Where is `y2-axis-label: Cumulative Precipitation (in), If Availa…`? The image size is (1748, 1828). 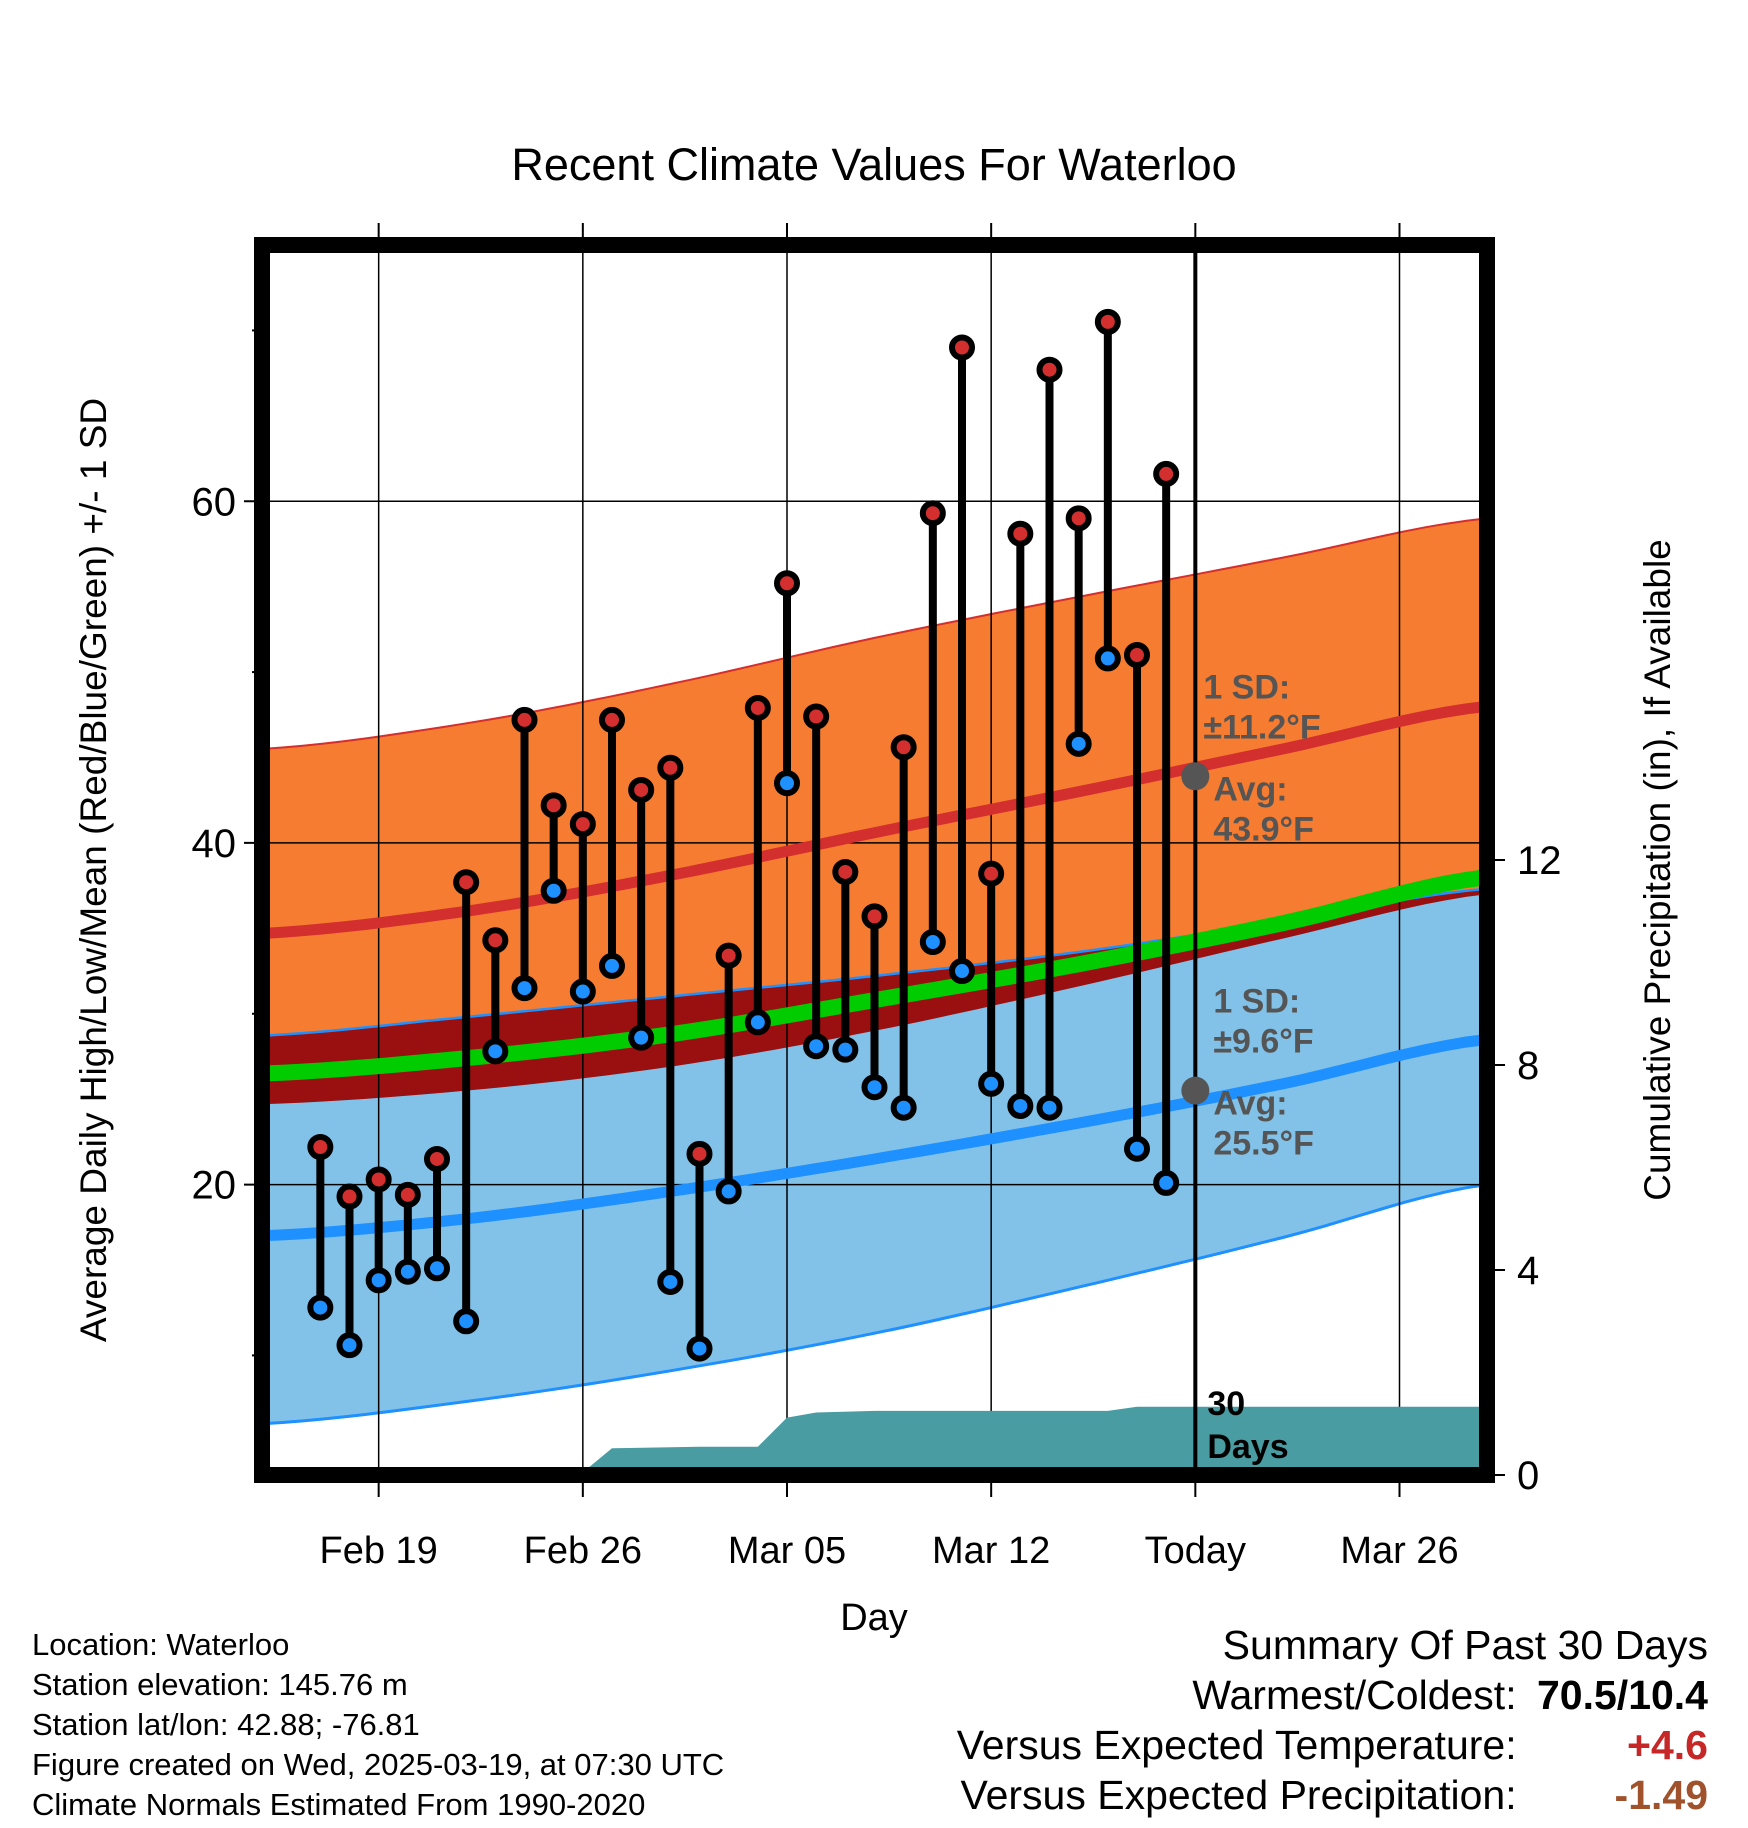 y2-axis-label: Cumulative Precipitation (in), If Availa… is located at coordinates (1657, 870).